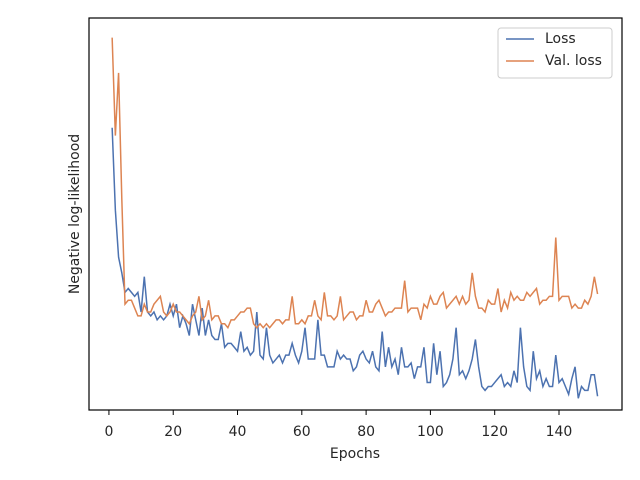 The height and width of the screenshot is (480, 640). Describe the element at coordinates (366, 432) in the screenshot. I see `x-tick-label: 80` at that location.